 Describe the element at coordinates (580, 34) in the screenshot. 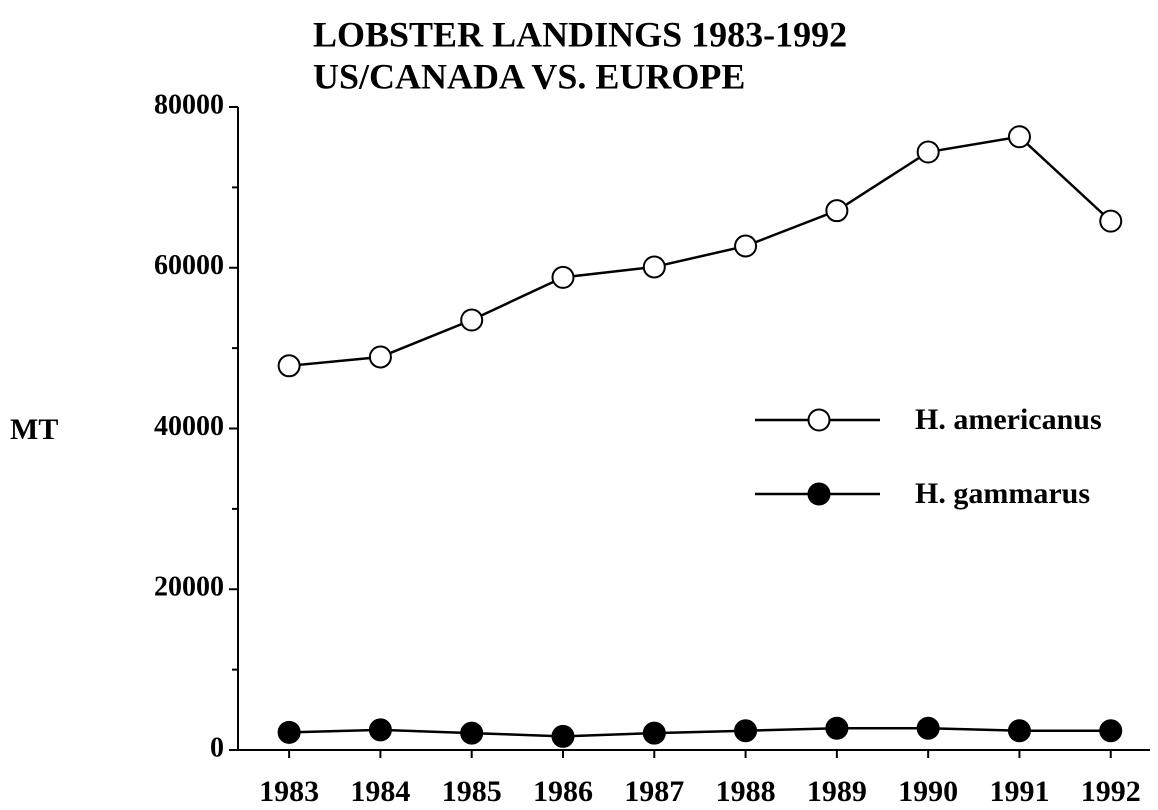

I see `chart-title: LOBSTER LANDINGS 1983-1992` at that location.